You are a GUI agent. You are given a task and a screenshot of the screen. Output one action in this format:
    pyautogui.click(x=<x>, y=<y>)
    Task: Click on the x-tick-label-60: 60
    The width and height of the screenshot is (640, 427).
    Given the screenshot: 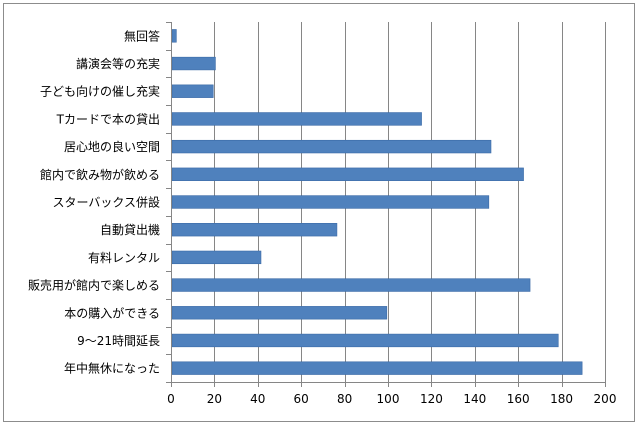 What is the action you would take?
    pyautogui.click(x=301, y=399)
    